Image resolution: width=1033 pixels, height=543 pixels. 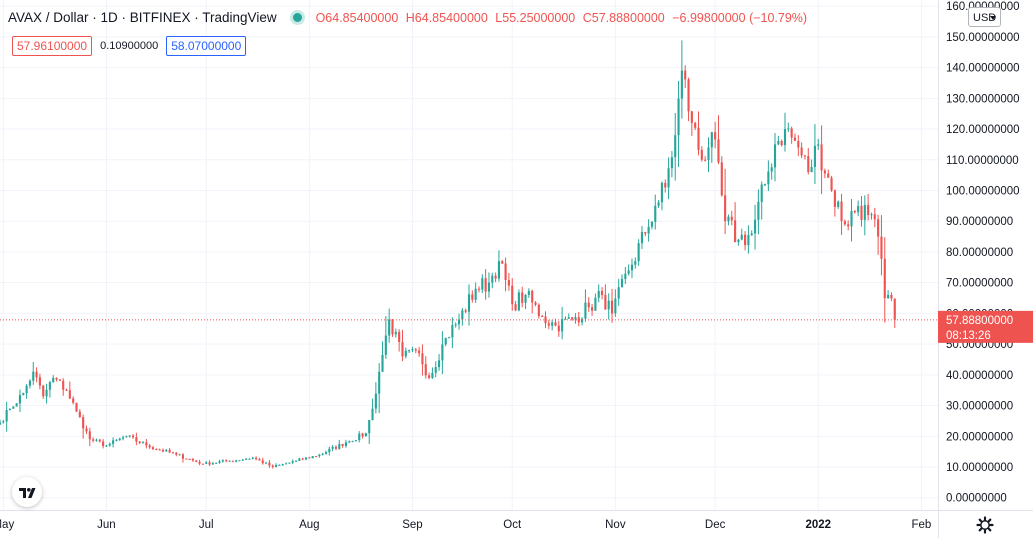 I want to click on x-tick-label: Nov, so click(x=615, y=525).